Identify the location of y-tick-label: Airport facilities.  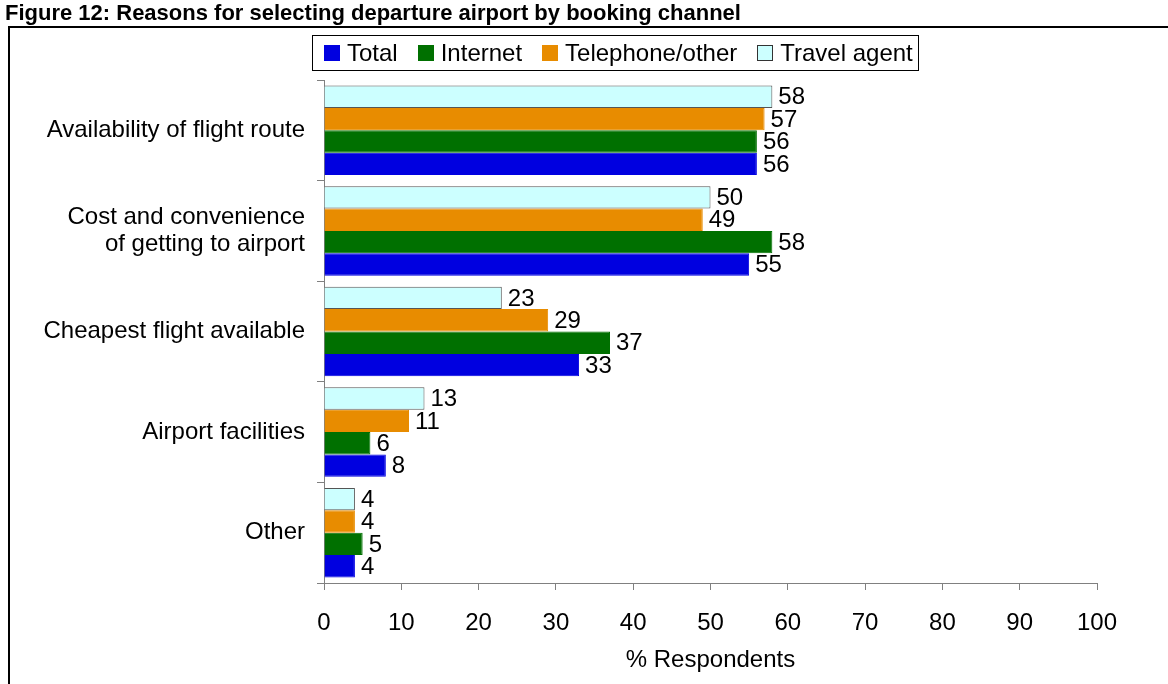
(223, 430).